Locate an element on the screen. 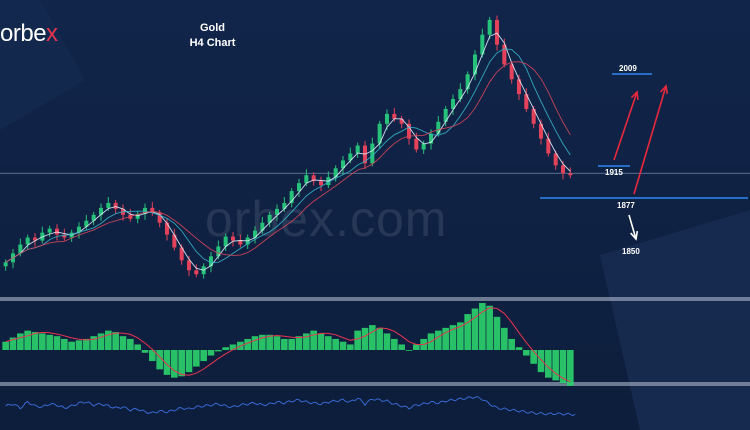 This screenshot has height=430, width=750. arrow-up-to-2009-b-shaft is located at coordinates (650, 140).